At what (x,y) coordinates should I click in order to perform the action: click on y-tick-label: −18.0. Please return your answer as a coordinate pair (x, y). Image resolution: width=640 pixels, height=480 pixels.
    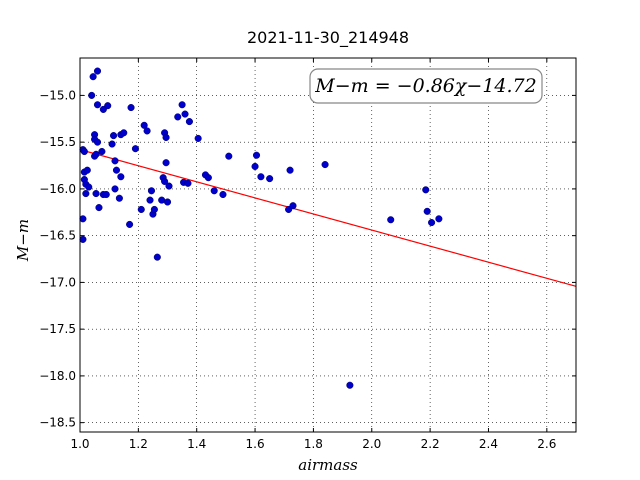
    Looking at the image, I should click on (57, 376).